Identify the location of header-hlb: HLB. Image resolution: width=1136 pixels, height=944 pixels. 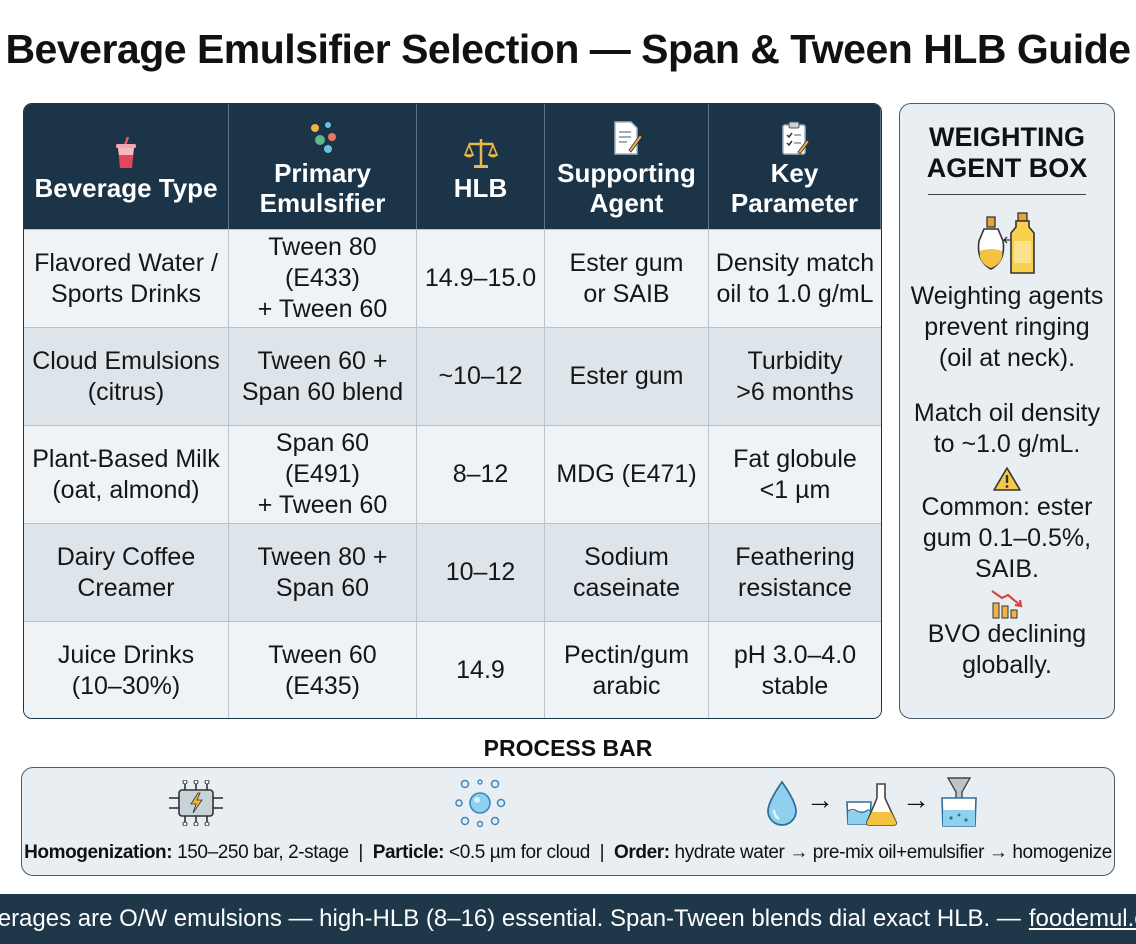
(481, 166).